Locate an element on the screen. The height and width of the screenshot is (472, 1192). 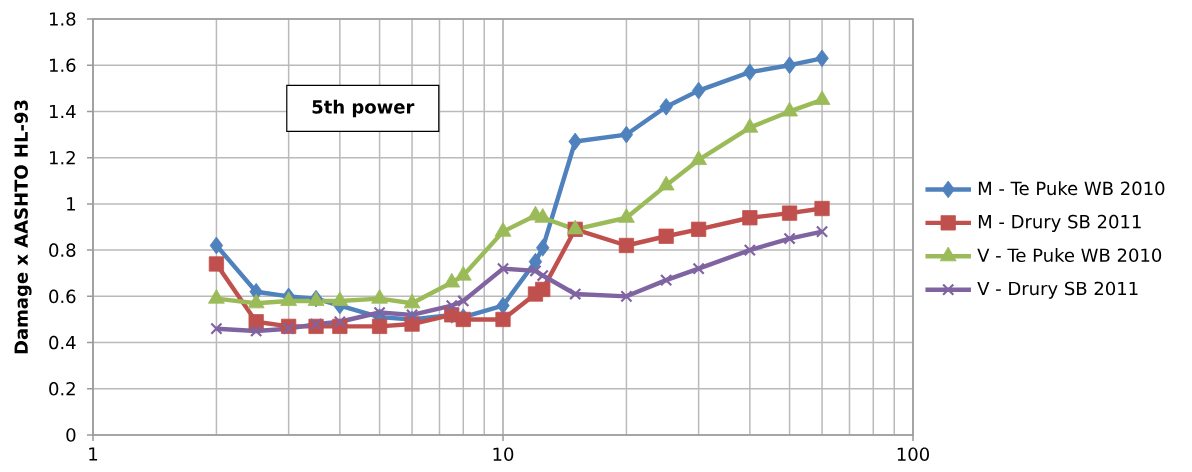
y-axis-title: Damage x AASHTO HL-93 is located at coordinates (23, 227).